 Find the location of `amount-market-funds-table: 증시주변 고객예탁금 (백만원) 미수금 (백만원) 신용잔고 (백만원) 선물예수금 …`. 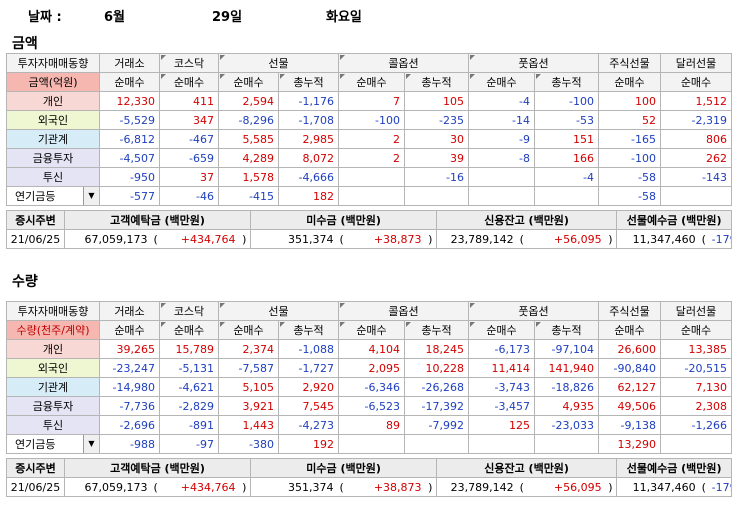

amount-market-funds-table: 증시주변 고객예탁금 (백만원) 미수금 (백만원) 신용잔고 (백만원) 선물예수금 … is located at coordinates (369, 229).